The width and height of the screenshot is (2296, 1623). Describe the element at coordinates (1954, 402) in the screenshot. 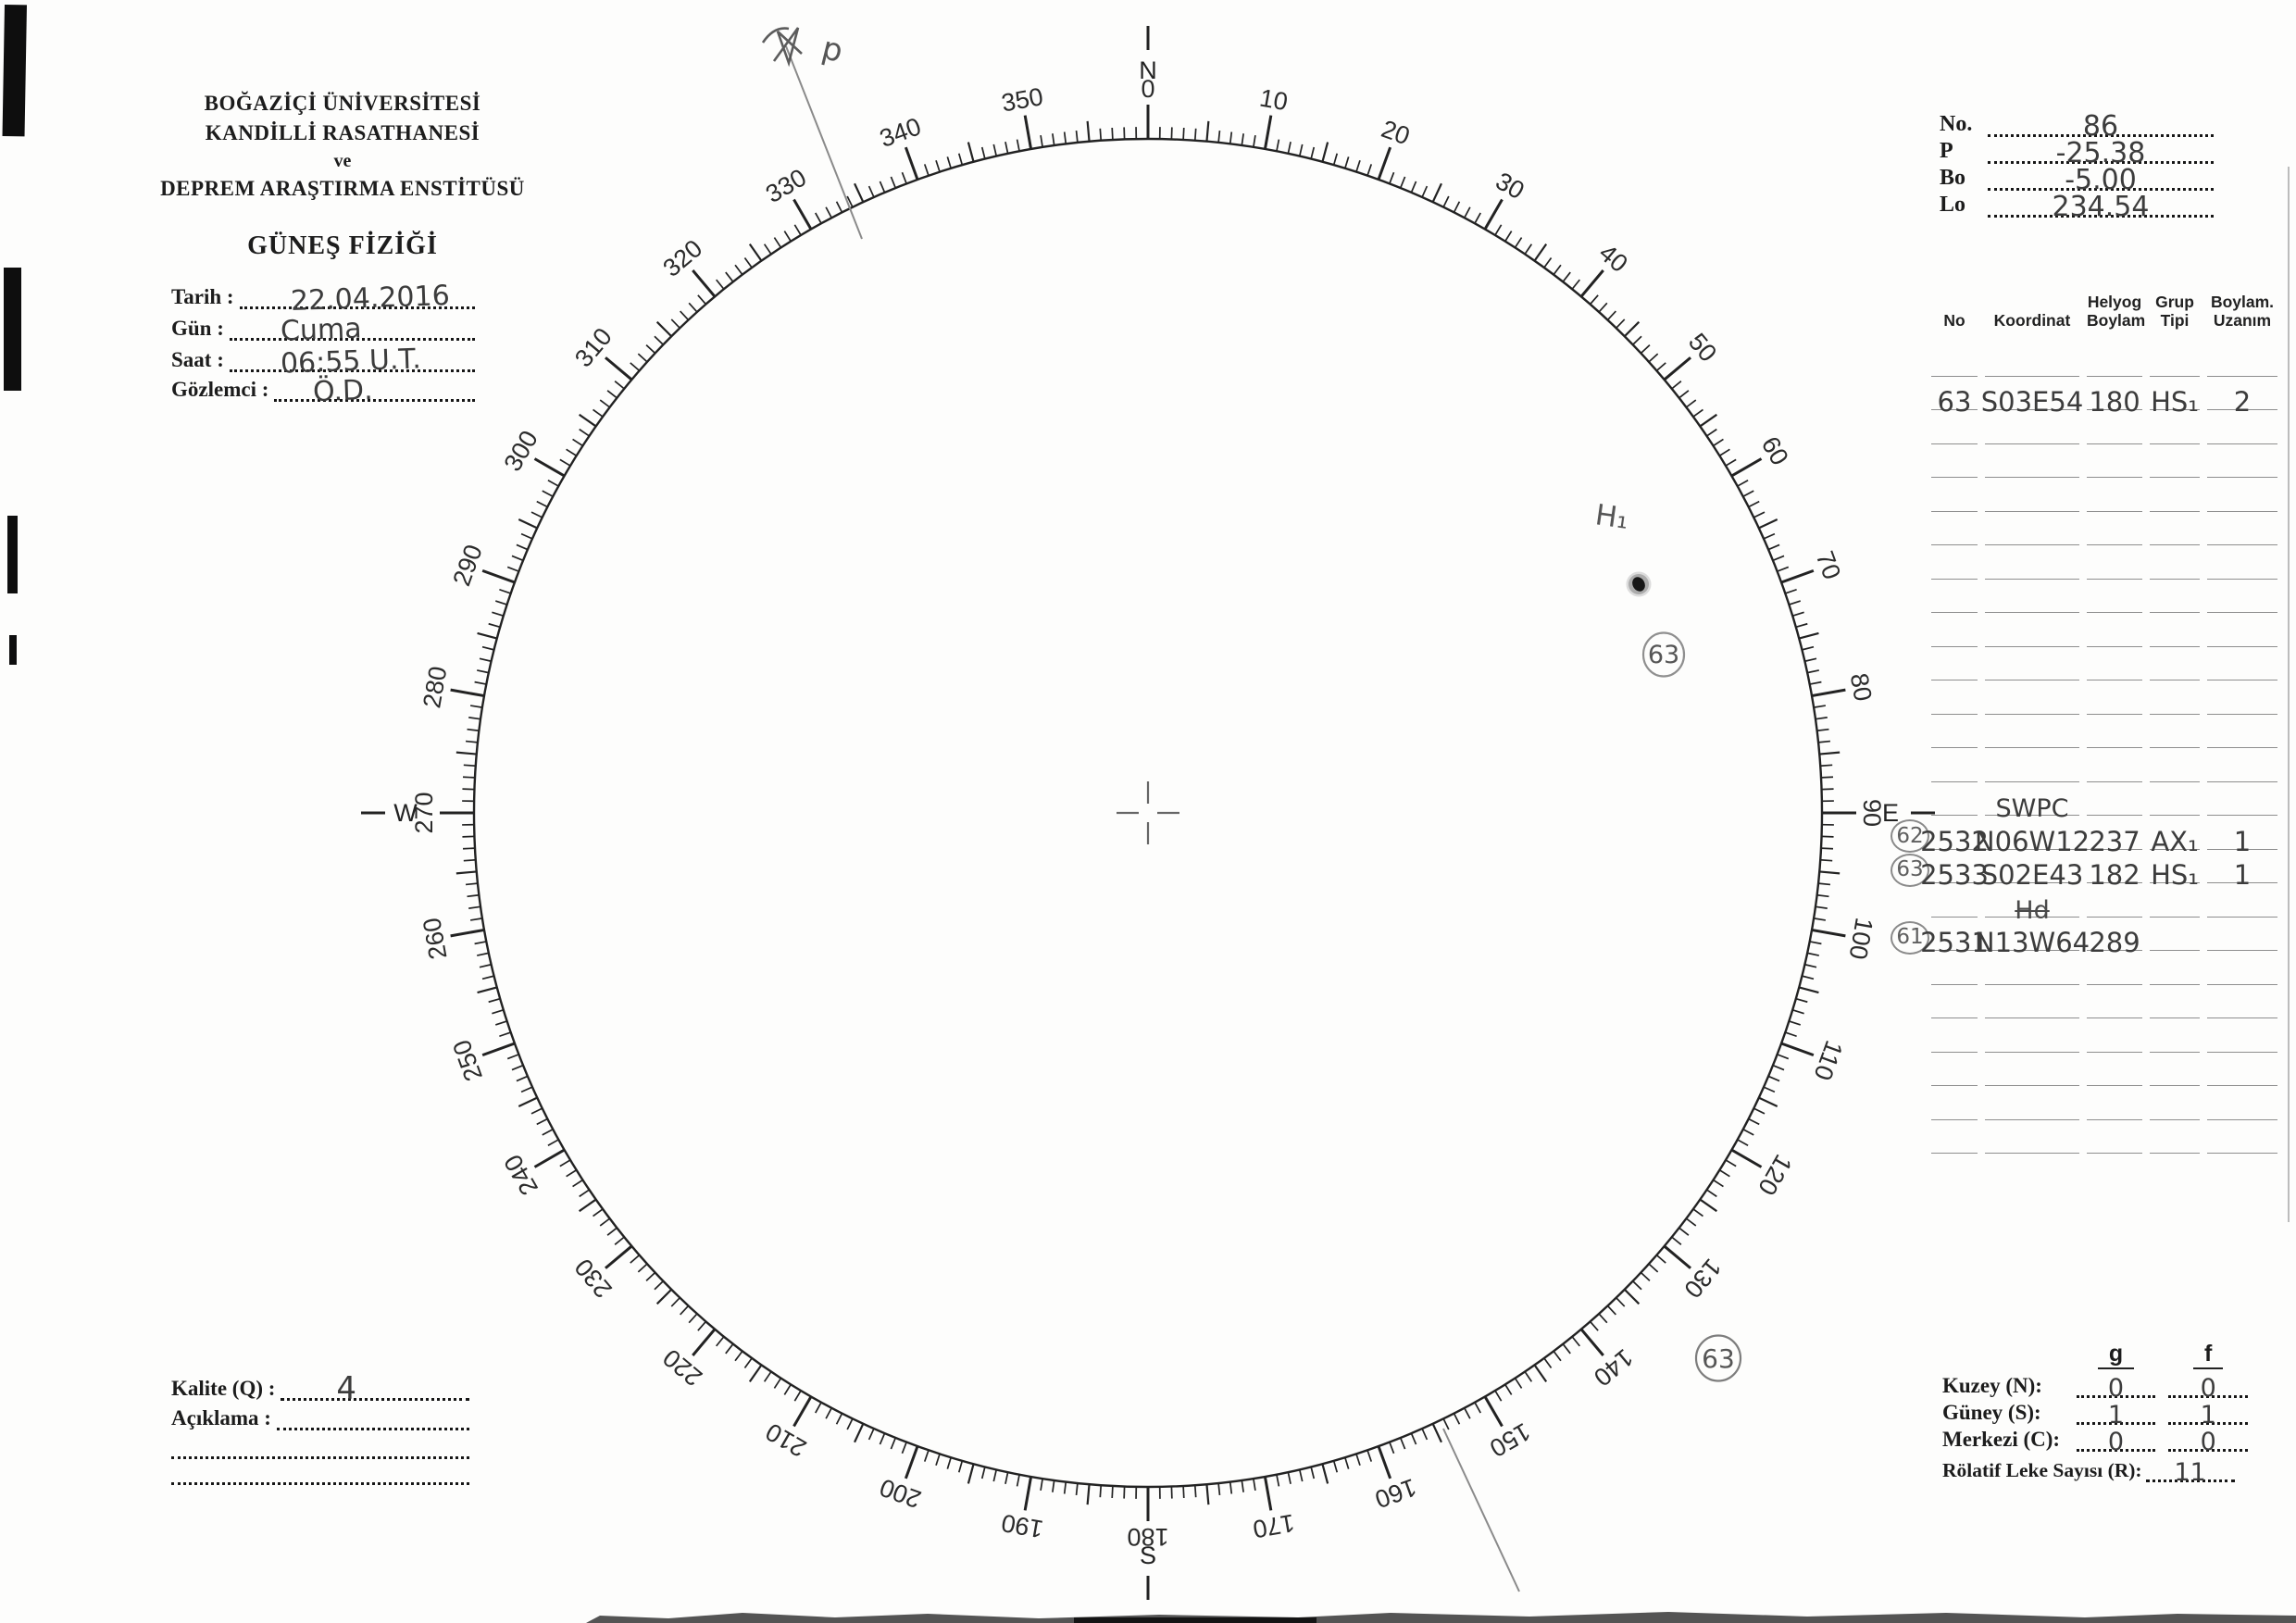

I see `row63k-no: 63` at that location.